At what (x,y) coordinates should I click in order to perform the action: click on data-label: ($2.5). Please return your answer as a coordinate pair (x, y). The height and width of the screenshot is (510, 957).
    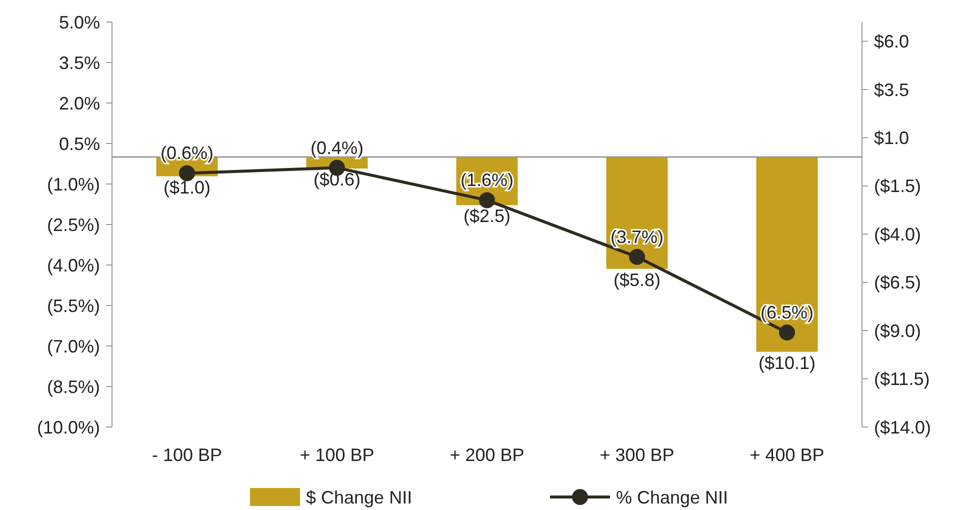
    Looking at the image, I should click on (487, 216).